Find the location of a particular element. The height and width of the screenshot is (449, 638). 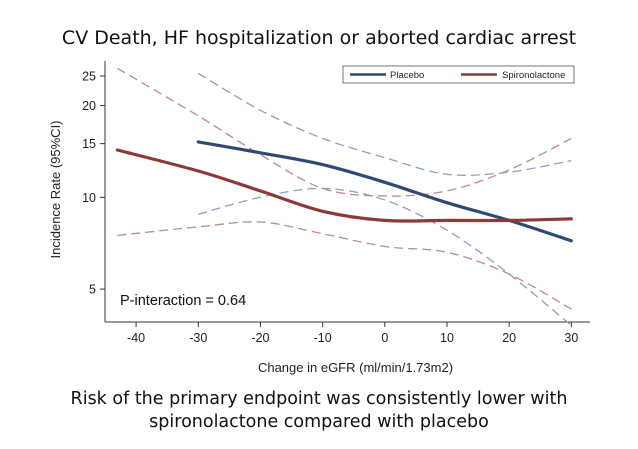

legend-box is located at coordinates (458, 74).